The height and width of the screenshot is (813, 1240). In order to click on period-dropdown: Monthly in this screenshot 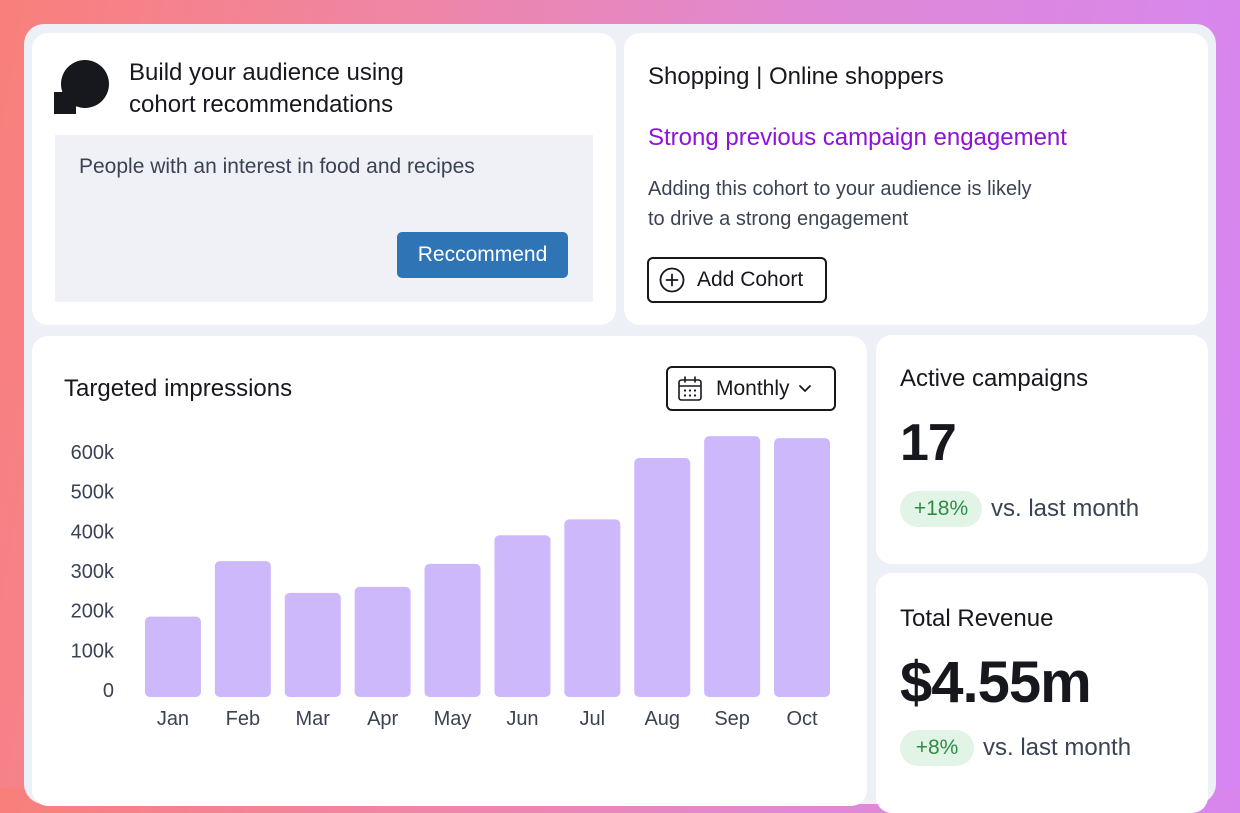, I will do `click(751, 388)`.